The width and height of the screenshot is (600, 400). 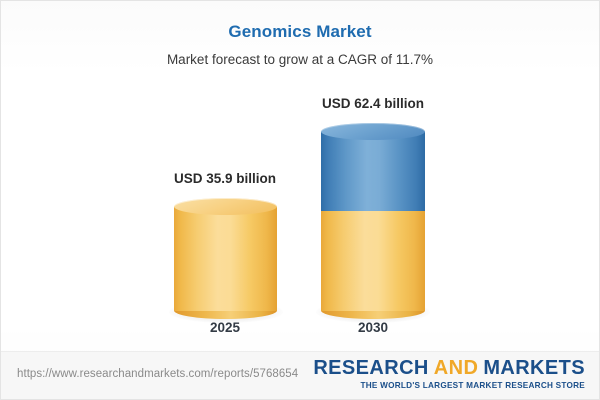 What do you see at coordinates (373, 103) in the screenshot?
I see `bar-value-label-2030: USD 62.4 billion` at bounding box center [373, 103].